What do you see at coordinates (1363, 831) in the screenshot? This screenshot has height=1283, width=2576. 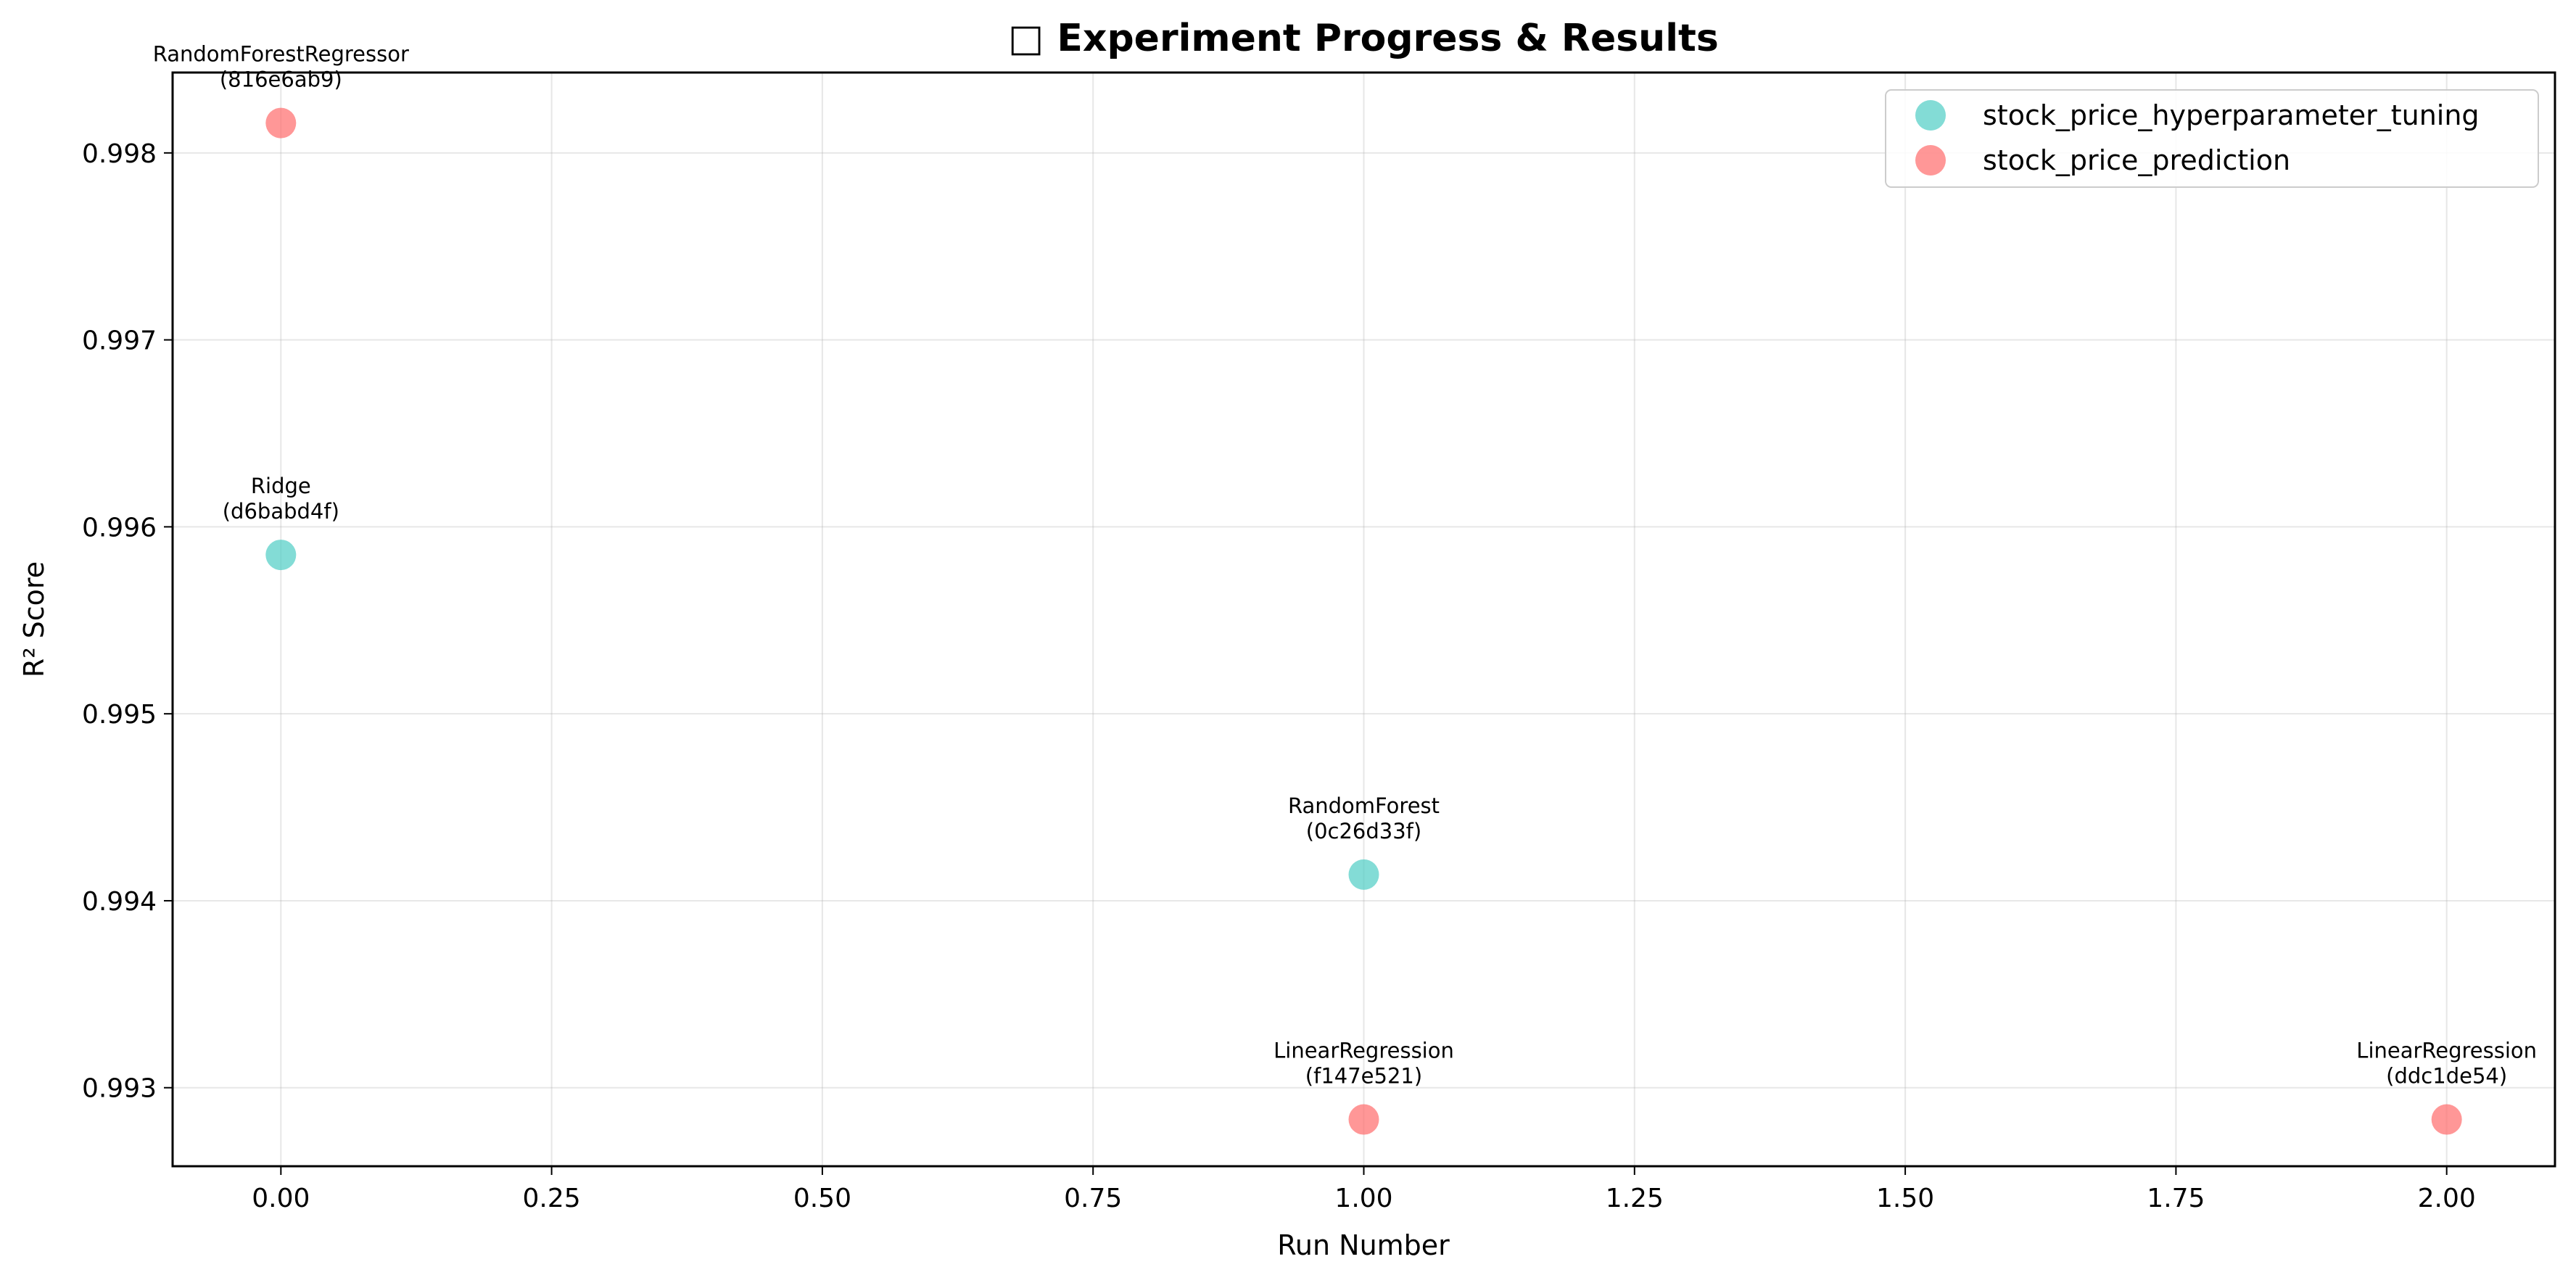 I see `point-label-run-id: (0c26d33f)` at bounding box center [1363, 831].